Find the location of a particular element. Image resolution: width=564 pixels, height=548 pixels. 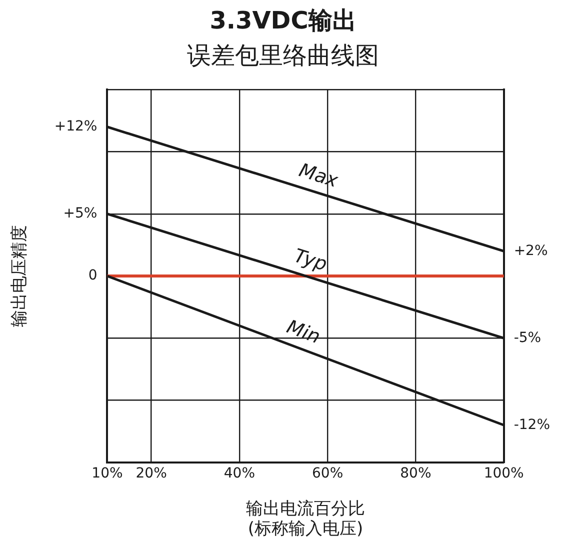

text: Typ is located at coordinates (310, 260).